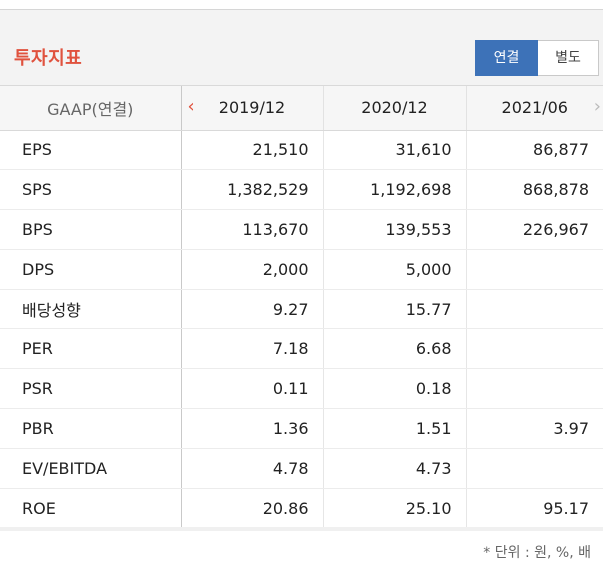 The width and height of the screenshot is (603, 577). Describe the element at coordinates (395, 468) in the screenshot. I see `table-cell: 4.73` at that location.